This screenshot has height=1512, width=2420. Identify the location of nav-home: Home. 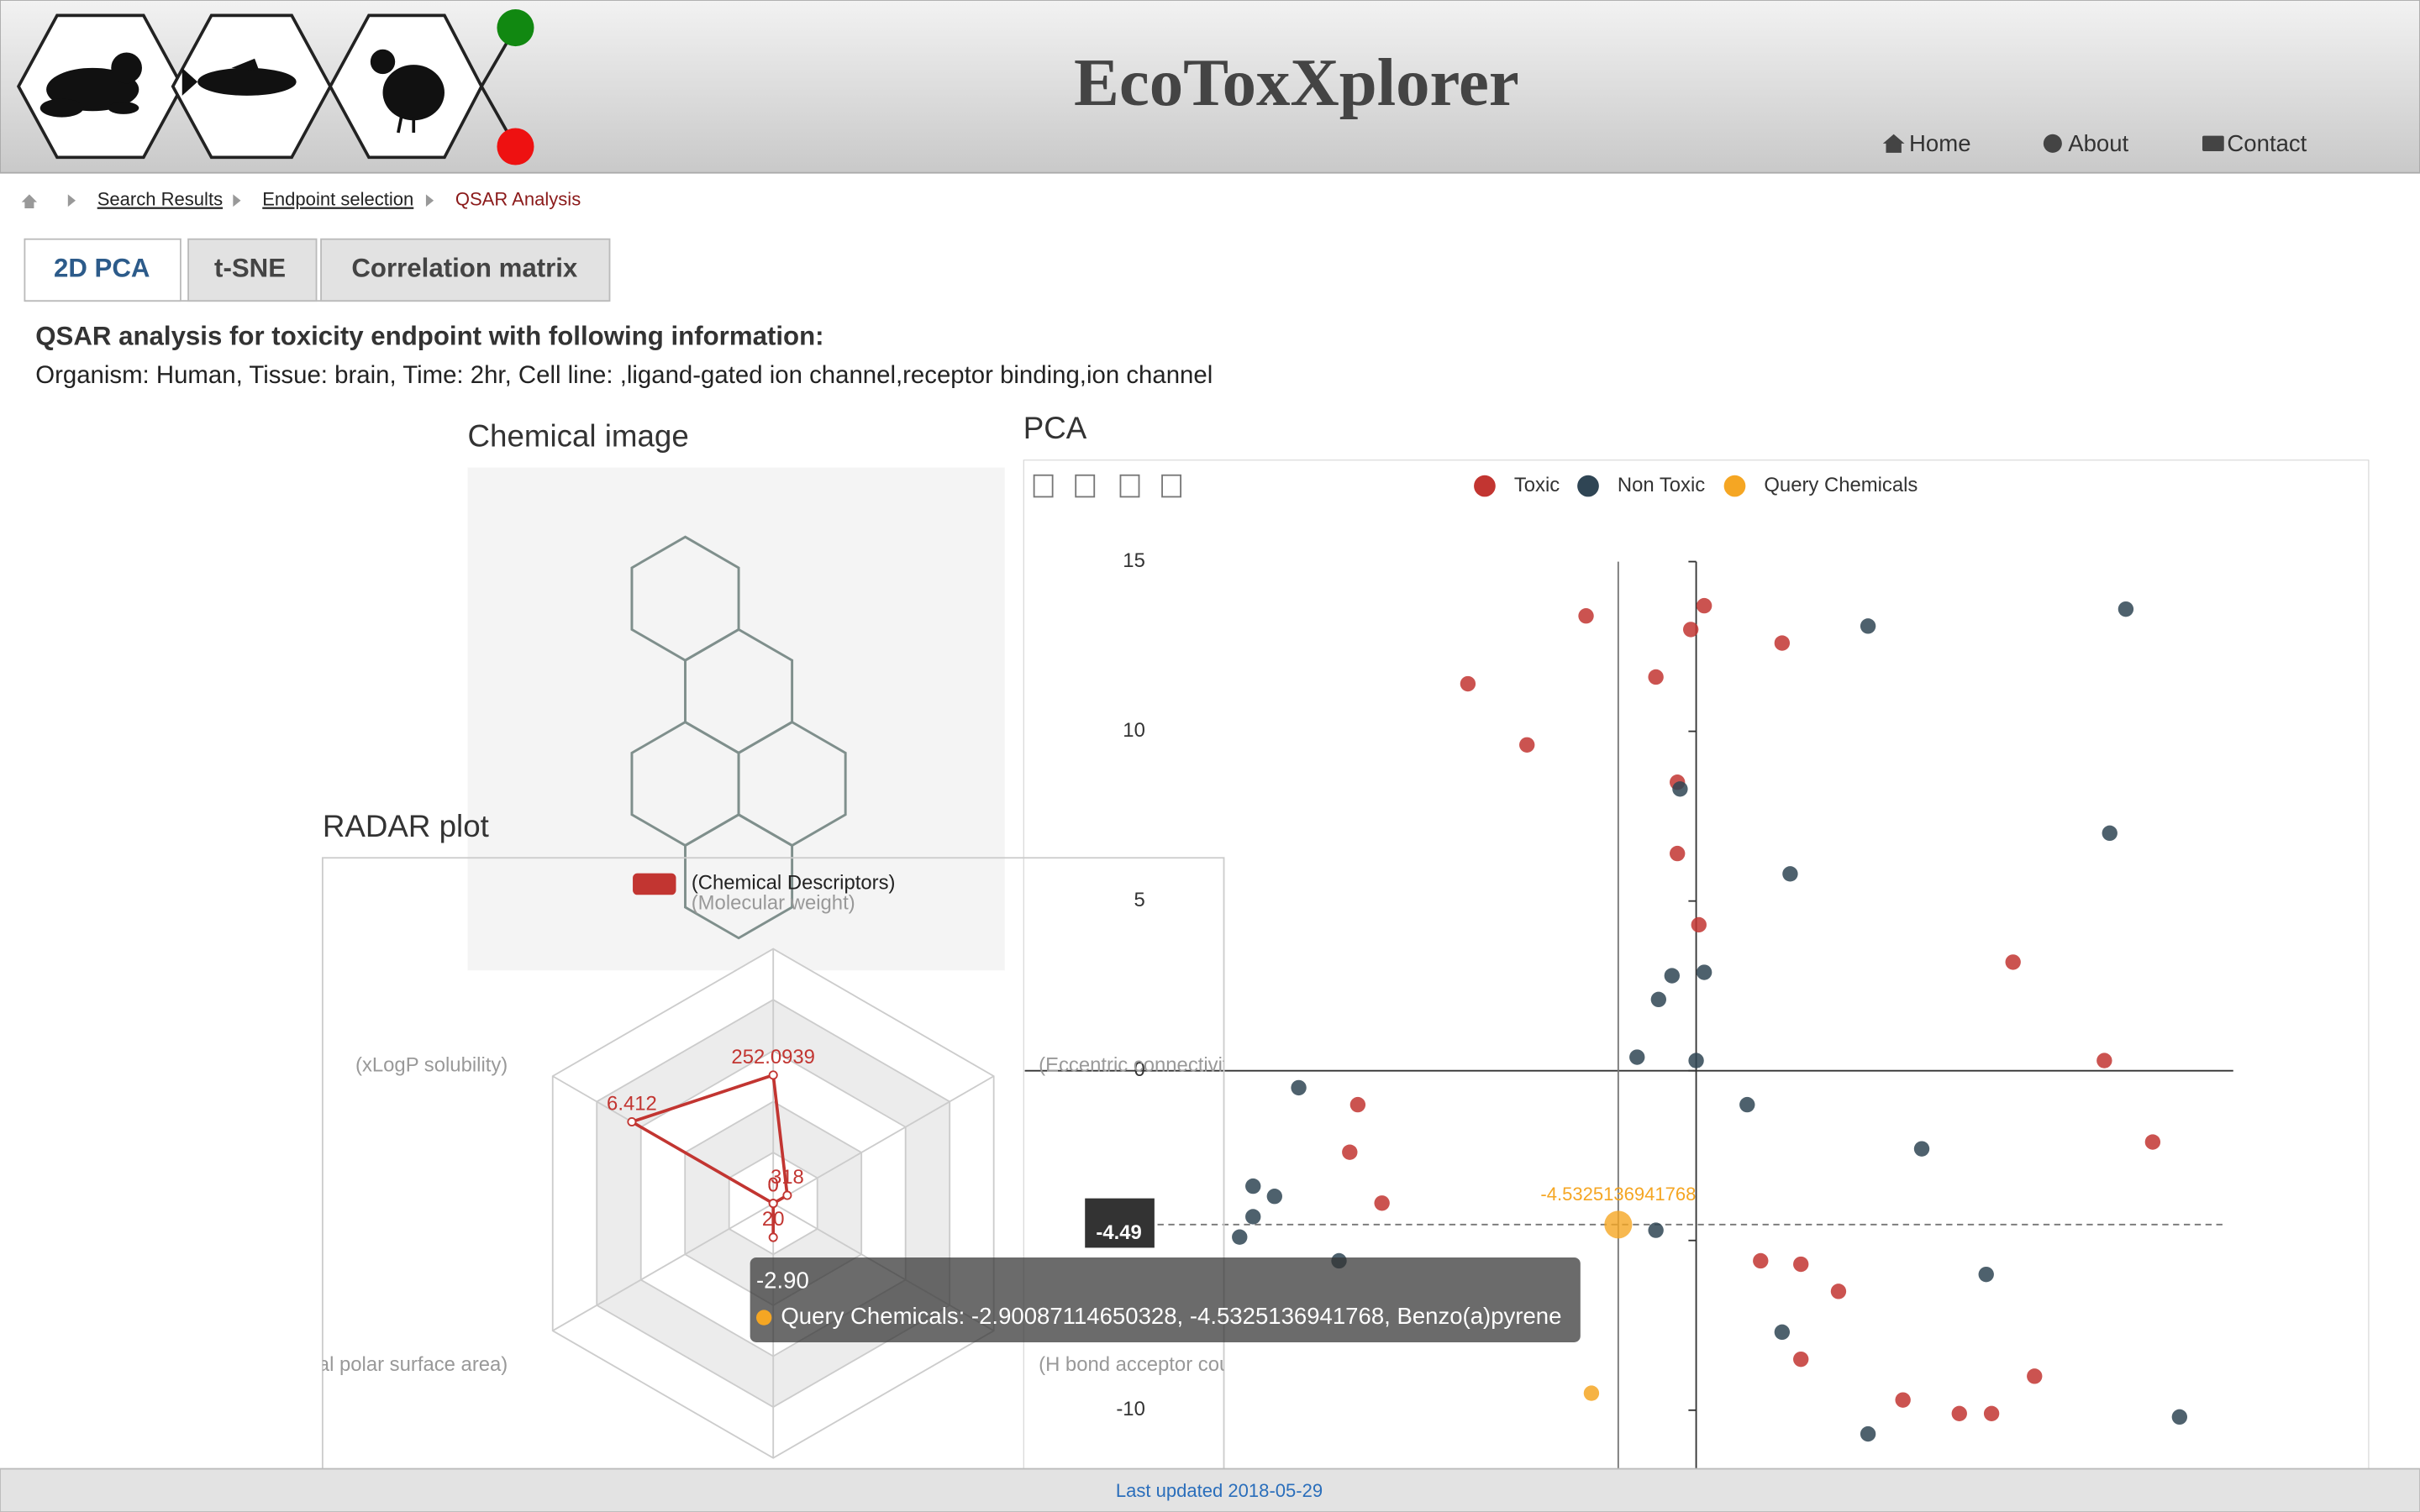
(1939, 143).